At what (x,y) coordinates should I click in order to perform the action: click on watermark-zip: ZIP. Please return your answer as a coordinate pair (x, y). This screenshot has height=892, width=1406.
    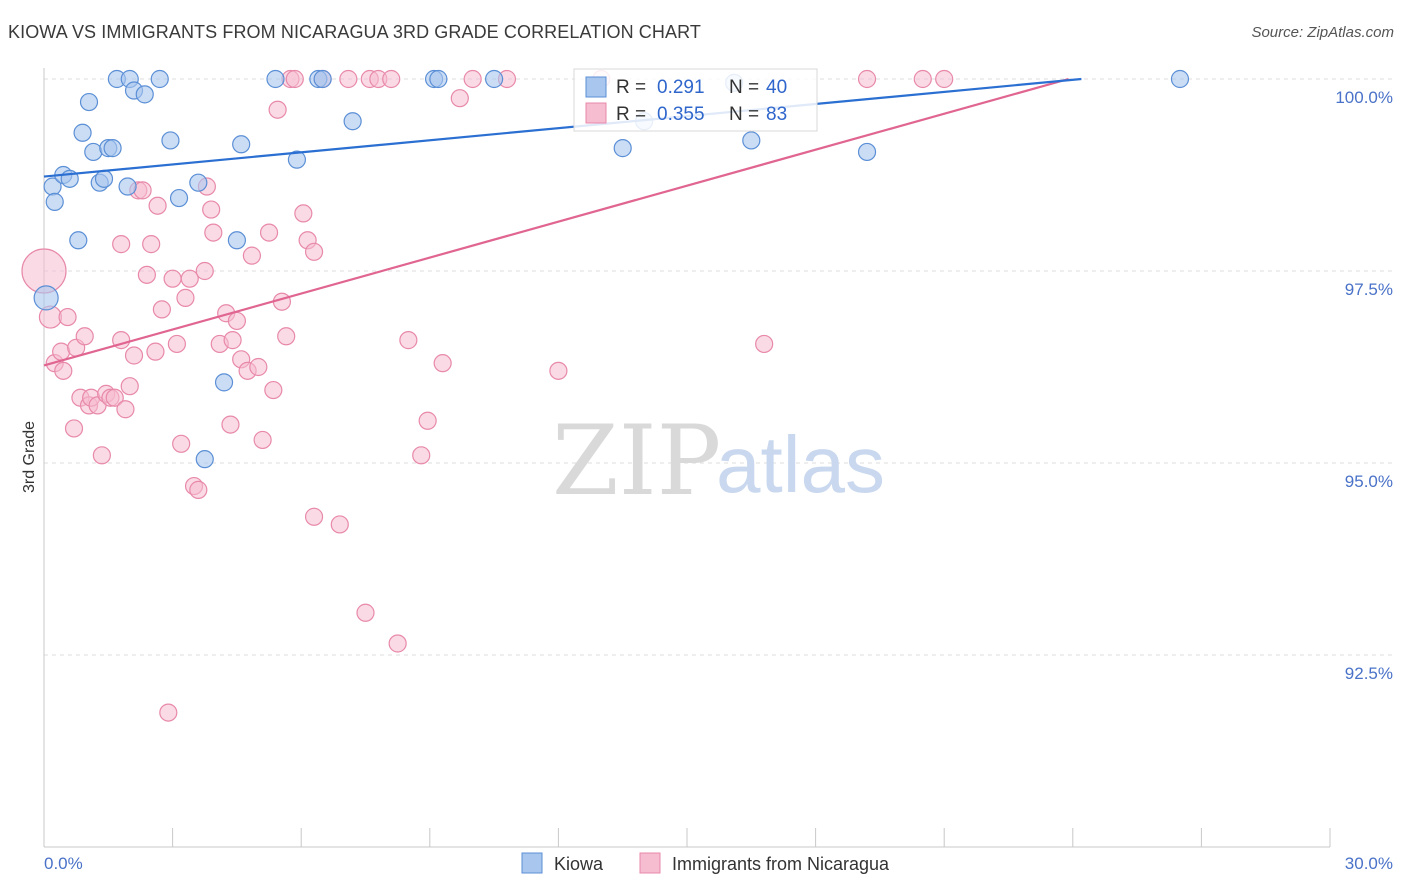
    Looking at the image, I should click on (636, 461).